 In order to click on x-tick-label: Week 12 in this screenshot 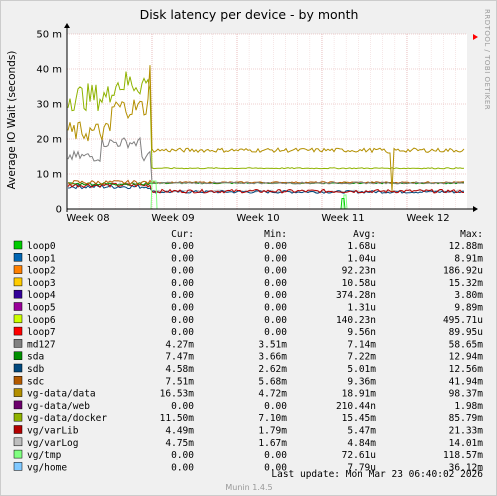, I will do `click(427, 218)`.